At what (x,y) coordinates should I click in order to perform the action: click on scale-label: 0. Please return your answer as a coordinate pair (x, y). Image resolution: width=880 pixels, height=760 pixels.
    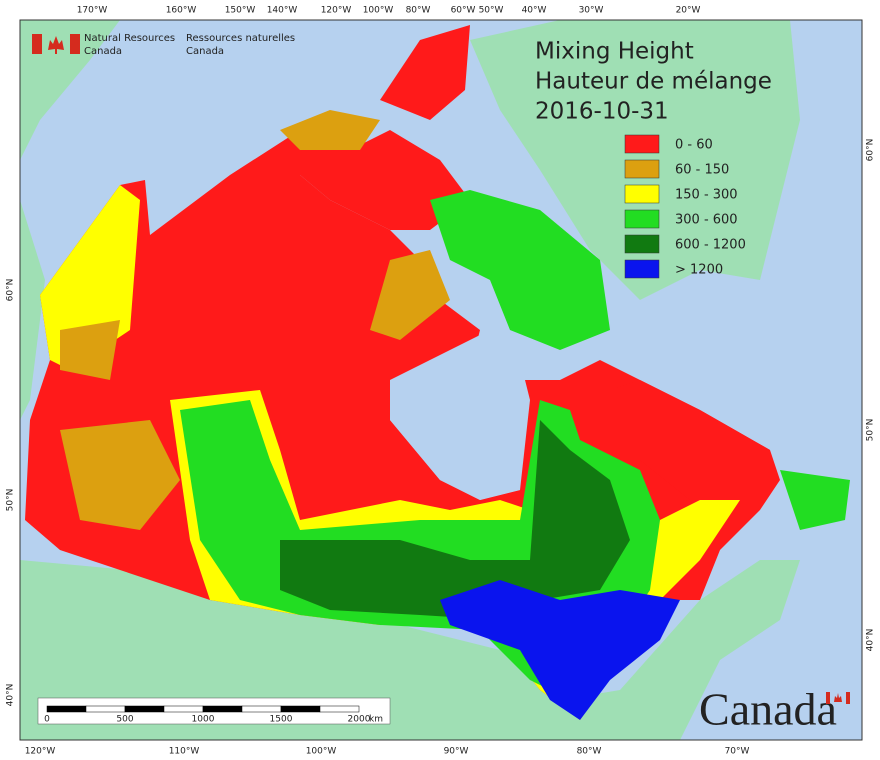
    Looking at the image, I should click on (47, 720).